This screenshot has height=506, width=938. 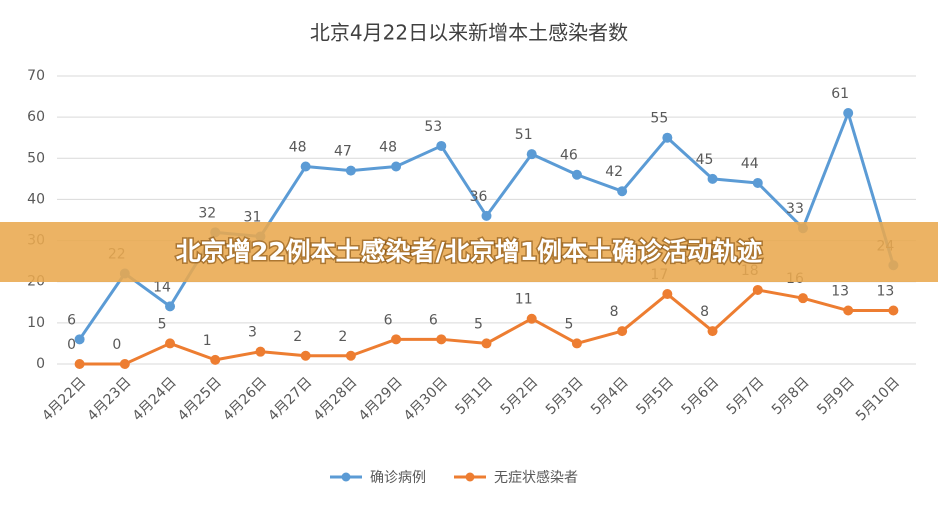 I want to click on data-label: 14, so click(x=162, y=287).